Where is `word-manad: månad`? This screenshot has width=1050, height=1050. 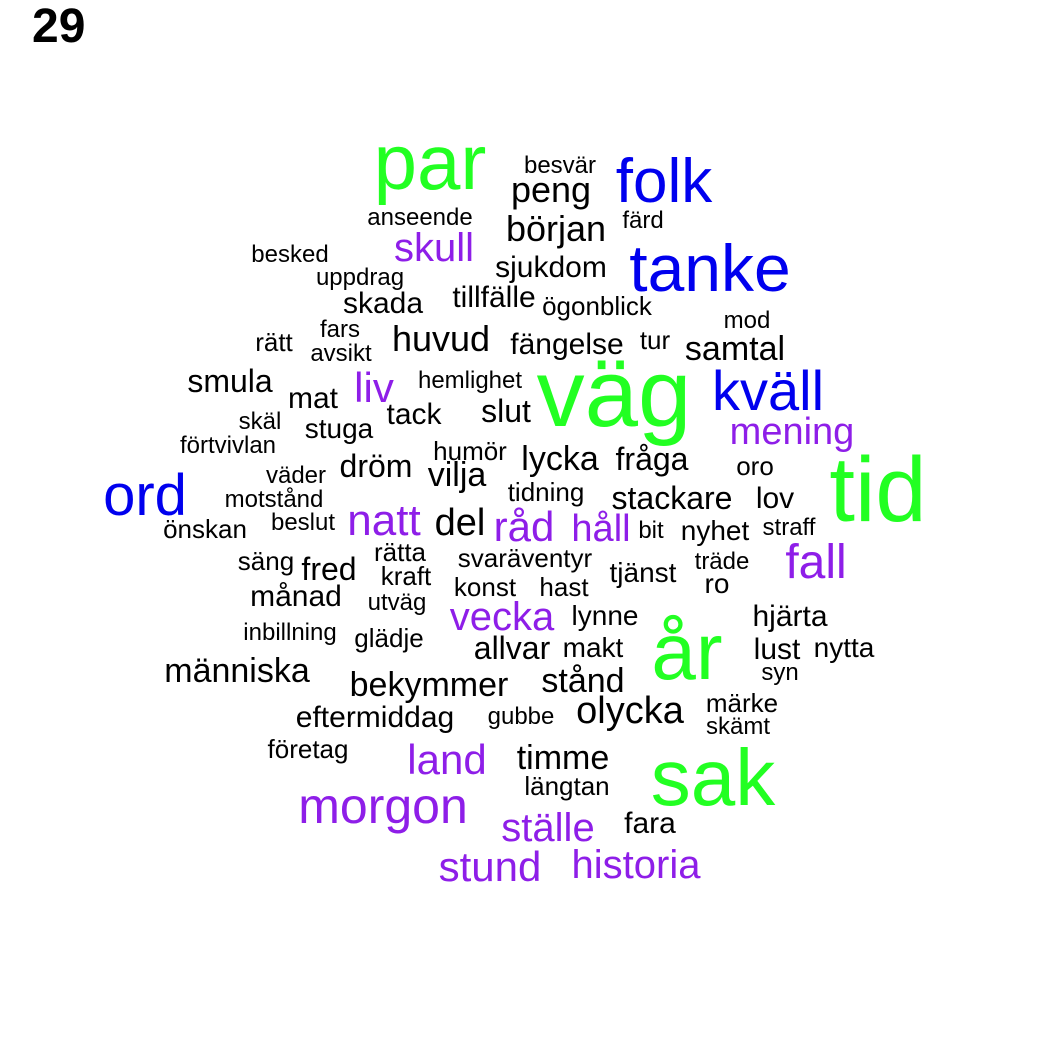 word-manad: månad is located at coordinates (296, 596).